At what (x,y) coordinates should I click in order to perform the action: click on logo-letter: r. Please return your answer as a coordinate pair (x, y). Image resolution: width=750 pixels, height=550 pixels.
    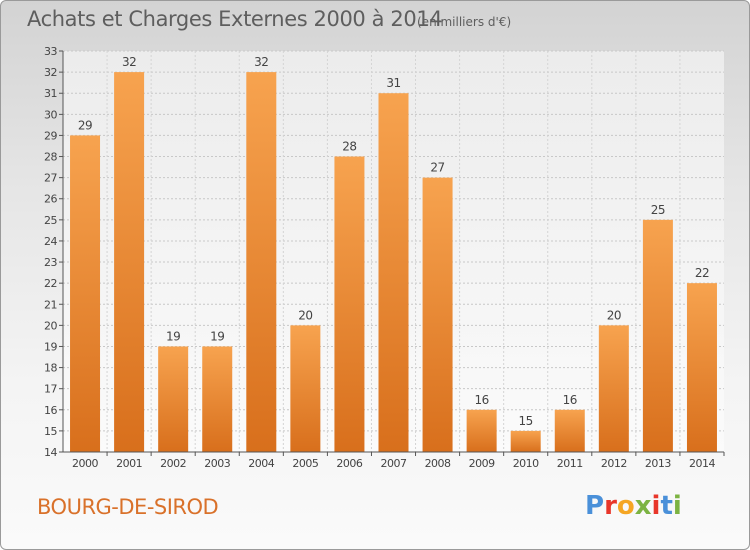
    Looking at the image, I should click on (610, 506).